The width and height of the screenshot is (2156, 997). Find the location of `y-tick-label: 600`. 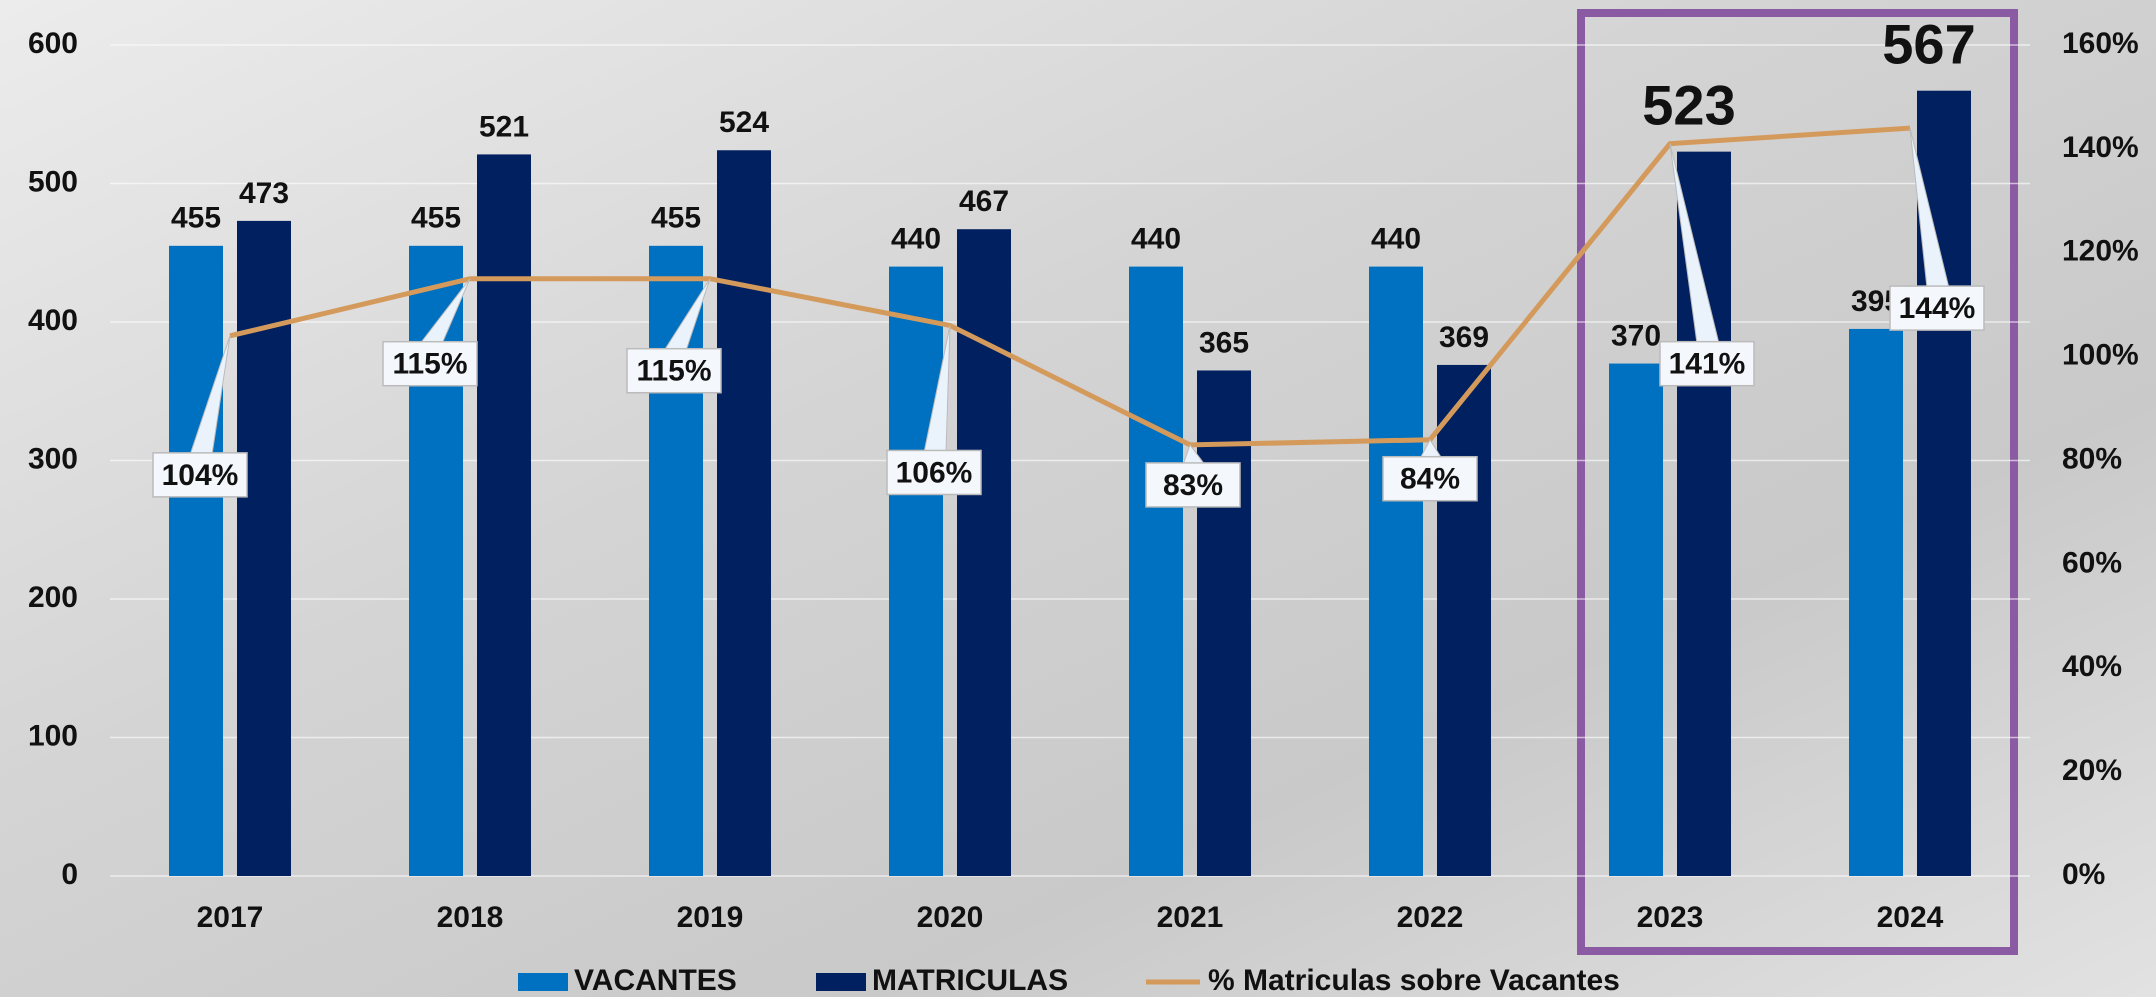

y-tick-label: 600 is located at coordinates (53, 43).